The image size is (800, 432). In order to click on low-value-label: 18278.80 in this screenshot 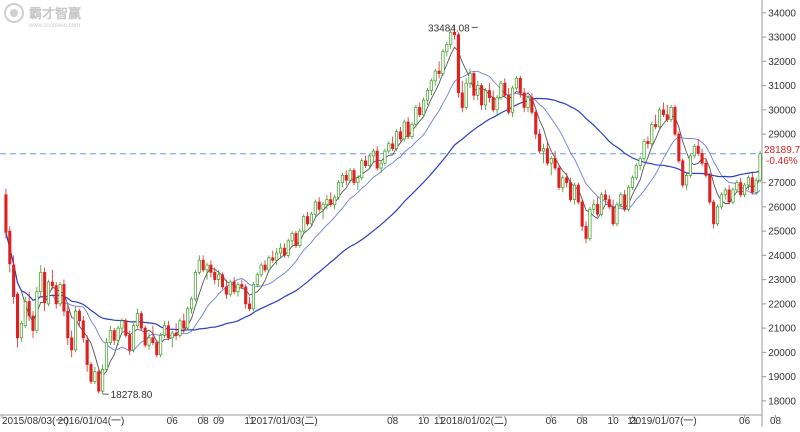, I will do `click(132, 395)`.